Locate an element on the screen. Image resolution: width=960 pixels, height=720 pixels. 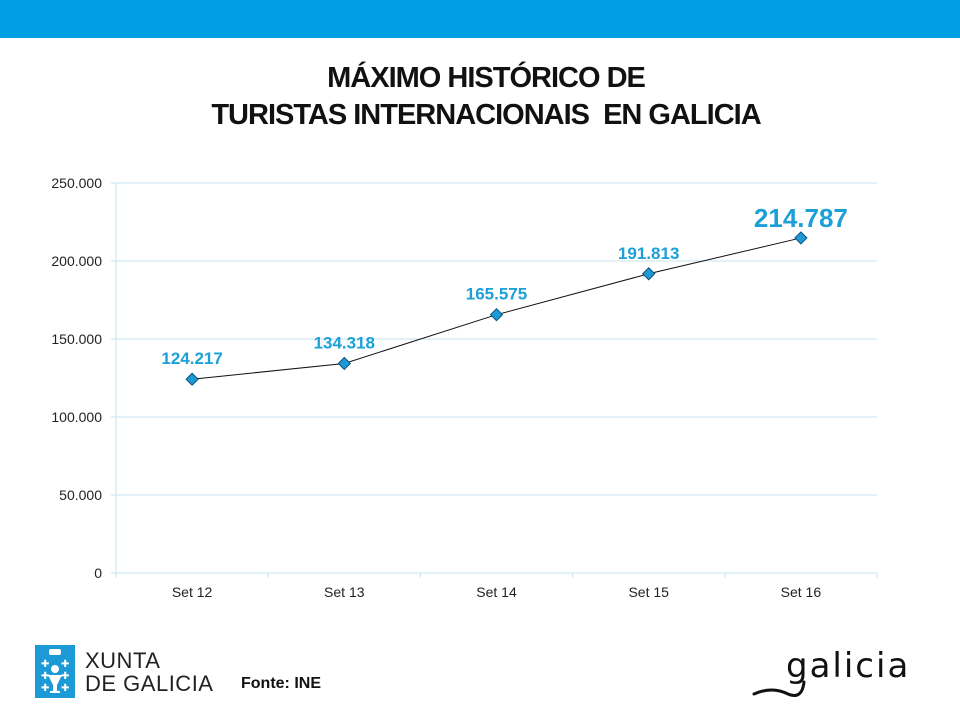
xunta-logo-line1: XUNTA is located at coordinates (123, 660).